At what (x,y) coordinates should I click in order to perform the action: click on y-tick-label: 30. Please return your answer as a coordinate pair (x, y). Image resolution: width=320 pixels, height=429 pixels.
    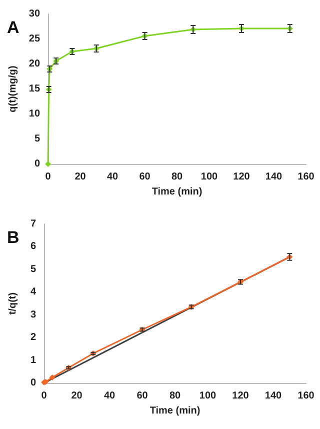
    Looking at the image, I should click on (34, 14).